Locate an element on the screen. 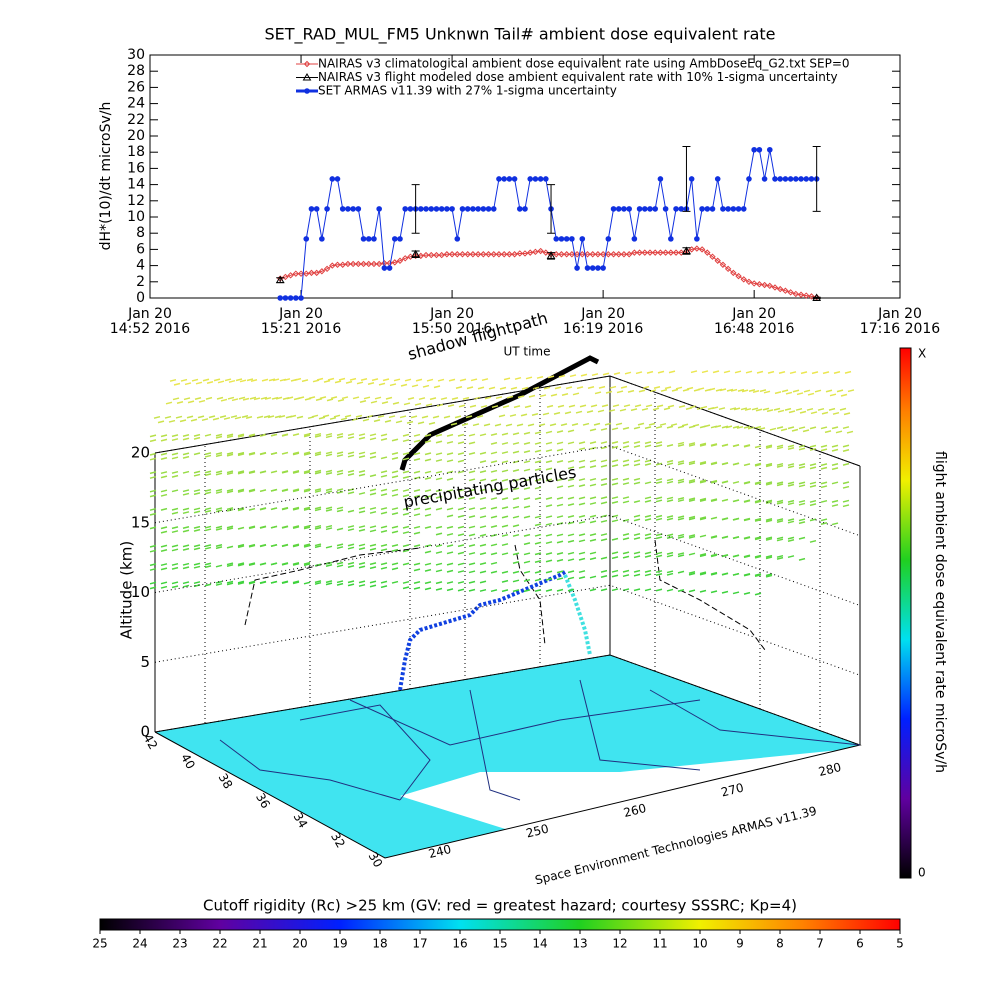 The height and width of the screenshot is (1000, 1000). z-tick-label: 5 is located at coordinates (145, 662).